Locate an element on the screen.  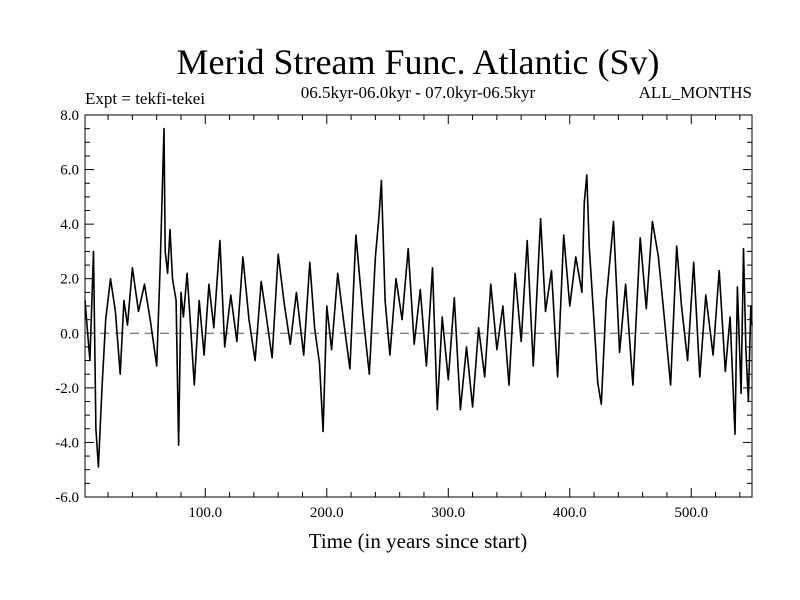
y-tick-label: -4.0 is located at coordinates (67, 443).